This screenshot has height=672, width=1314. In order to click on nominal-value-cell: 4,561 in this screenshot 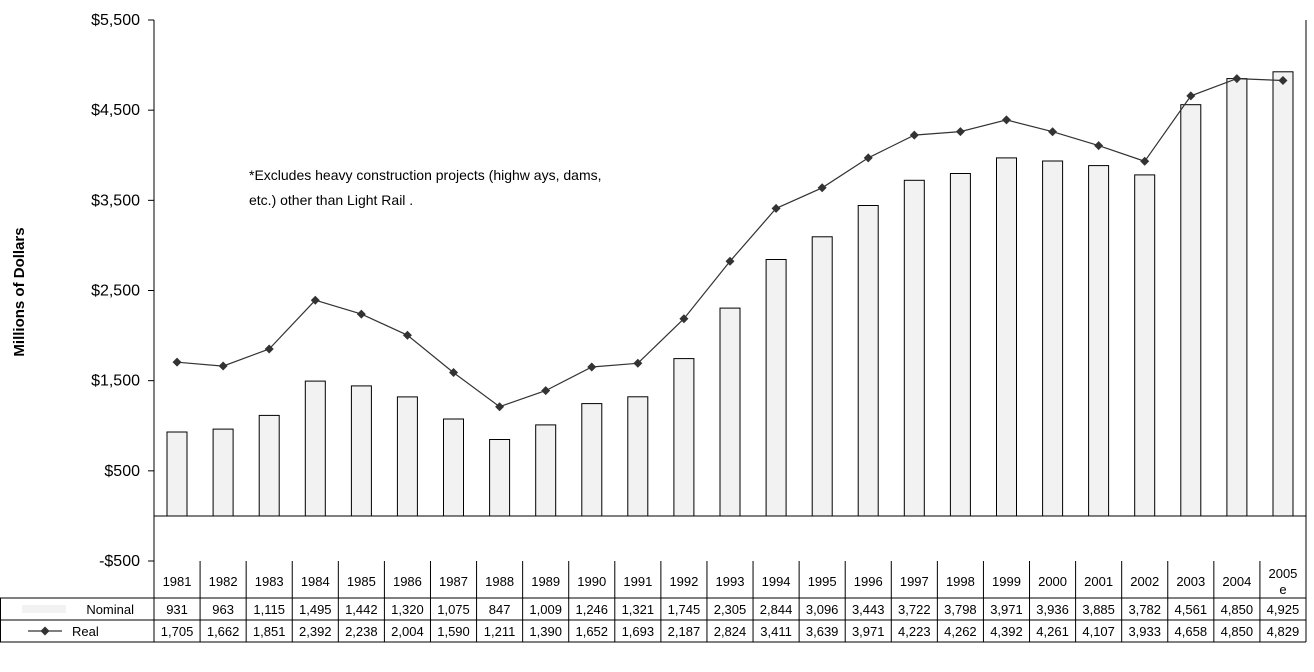, I will do `click(1191, 609)`.